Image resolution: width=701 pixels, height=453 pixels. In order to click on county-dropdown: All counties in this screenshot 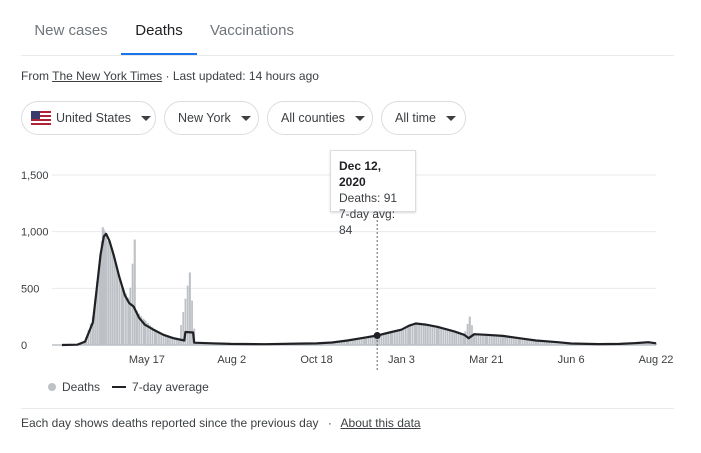, I will do `click(320, 118)`.